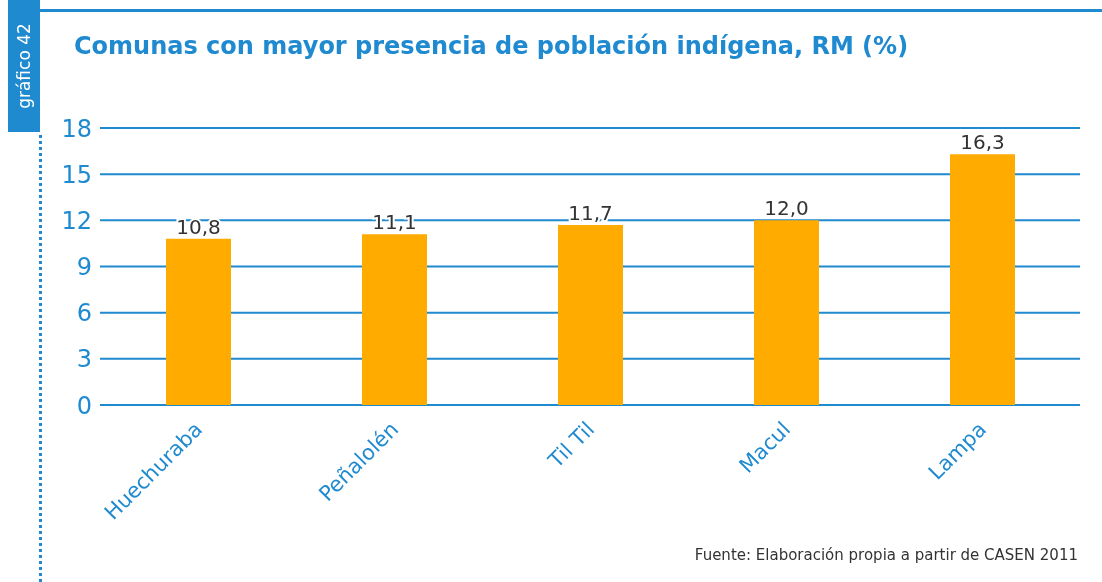 The height and width of the screenshot is (582, 1102). What do you see at coordinates (84, 359) in the screenshot?
I see `y-tick-label: 3` at bounding box center [84, 359].